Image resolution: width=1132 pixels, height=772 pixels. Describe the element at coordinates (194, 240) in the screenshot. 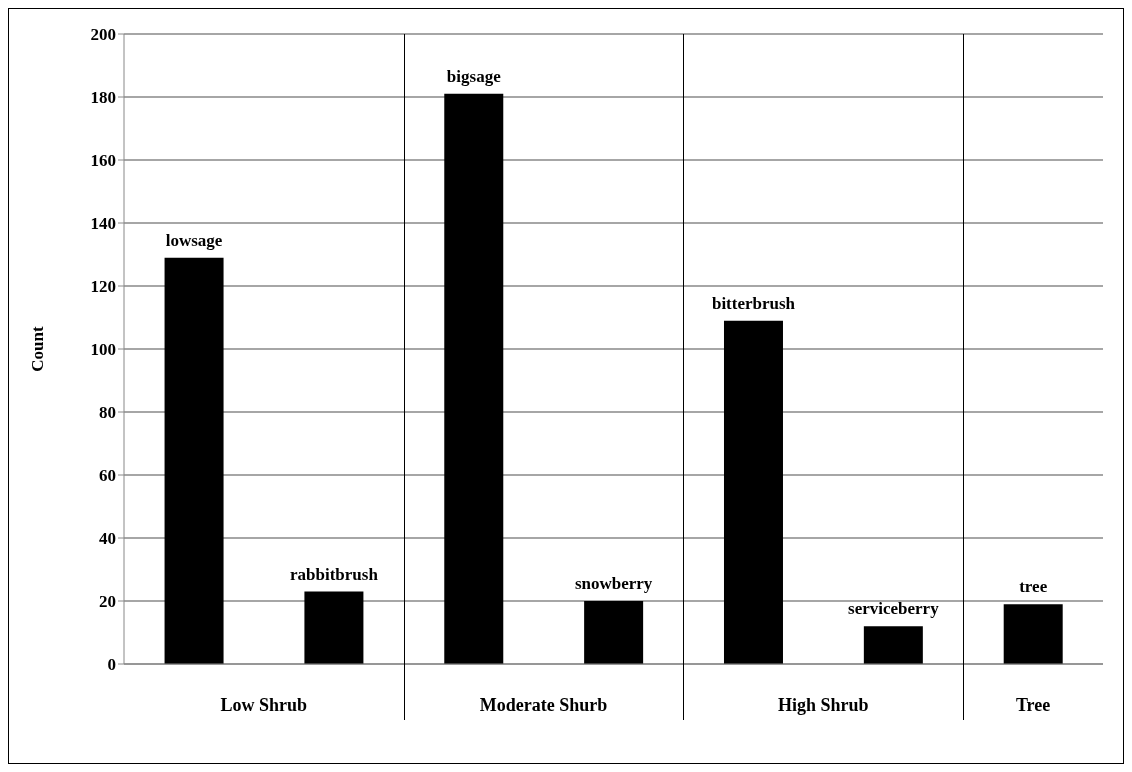

I see `x-tick-label: lowsage` at that location.